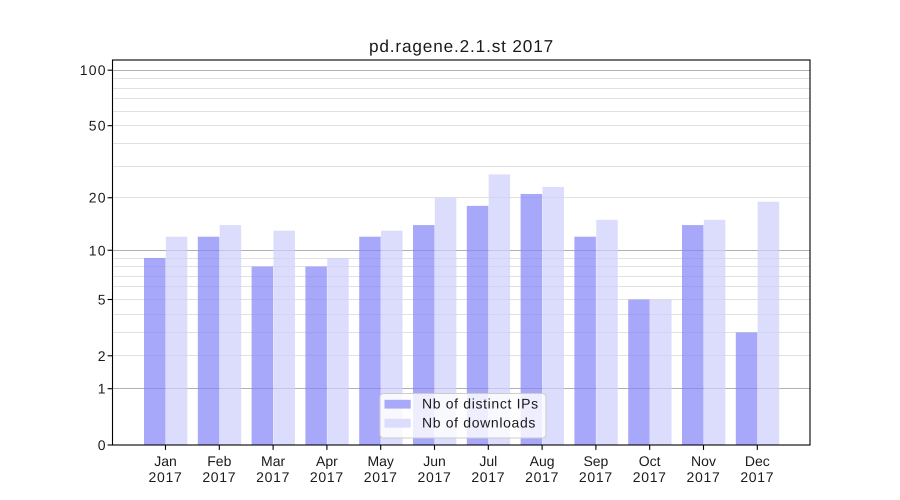 The image size is (900, 500). What do you see at coordinates (273, 461) in the screenshot?
I see `svg-text: Mar` at bounding box center [273, 461].